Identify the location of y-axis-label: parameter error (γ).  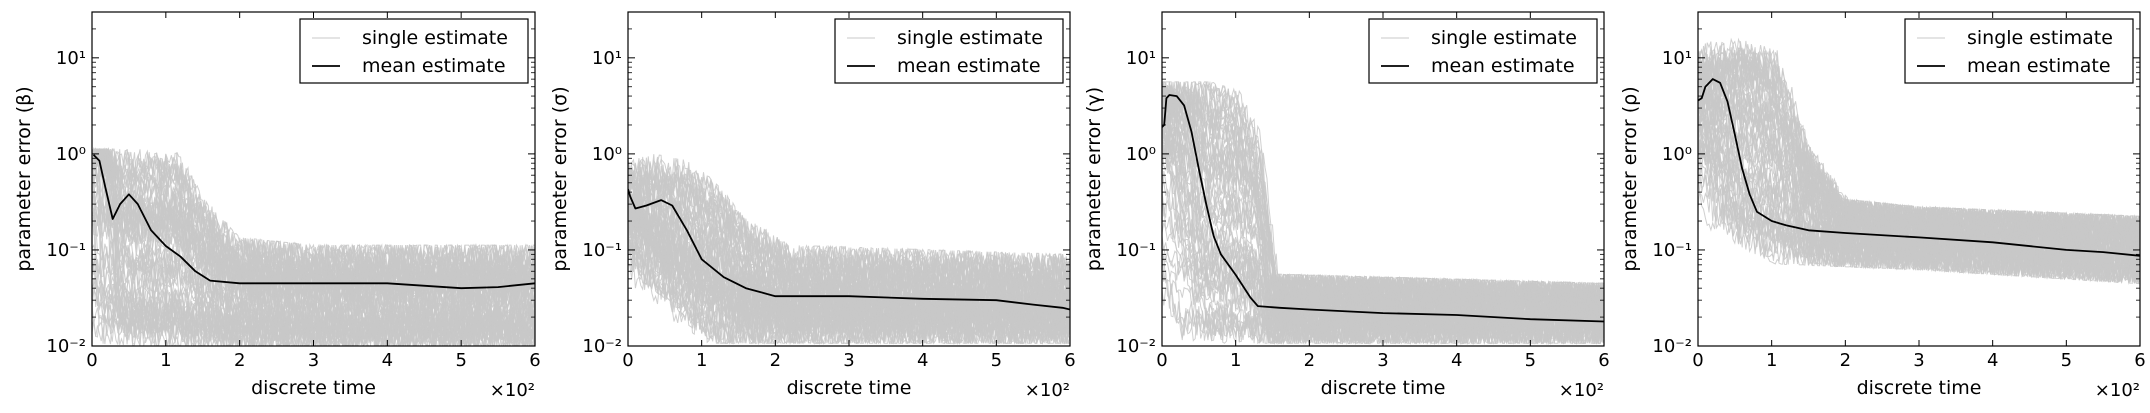
(1094, 179).